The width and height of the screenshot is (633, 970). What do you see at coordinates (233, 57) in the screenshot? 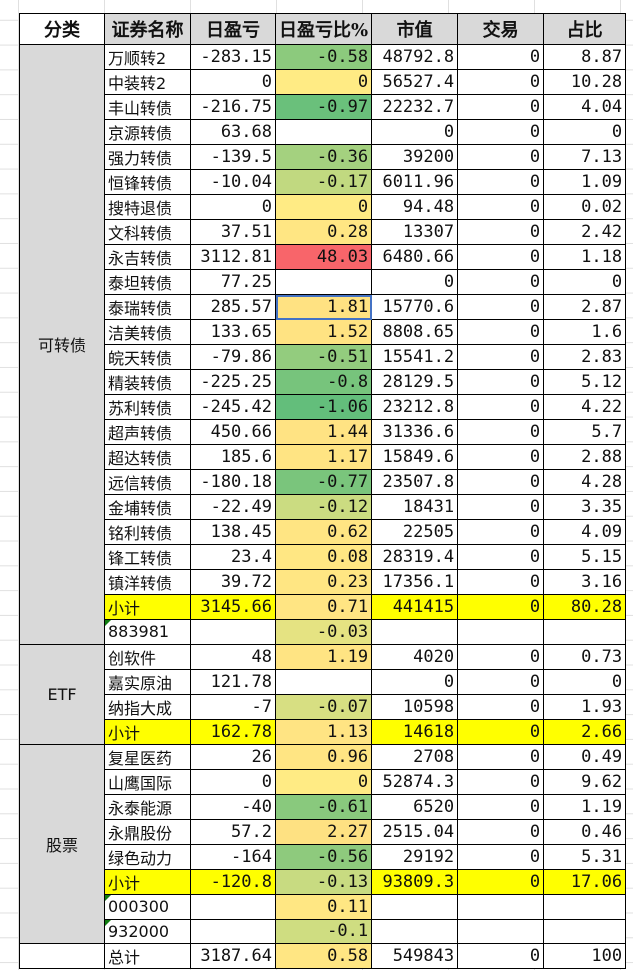
I see `daily-pnl-cell: -283.15` at bounding box center [233, 57].